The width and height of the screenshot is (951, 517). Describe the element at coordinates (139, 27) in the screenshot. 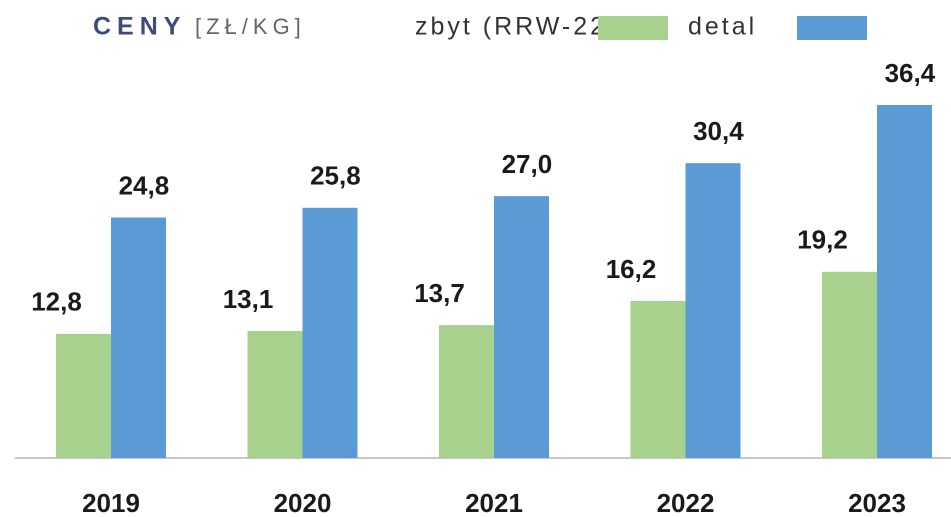

I see `chart-title: CENY` at that location.